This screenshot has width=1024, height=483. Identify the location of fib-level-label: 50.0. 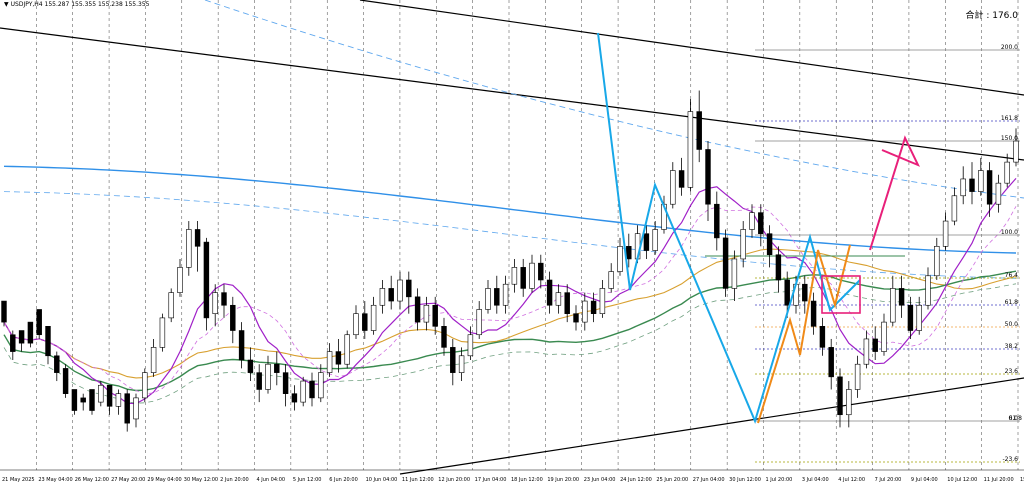
(1012, 324).